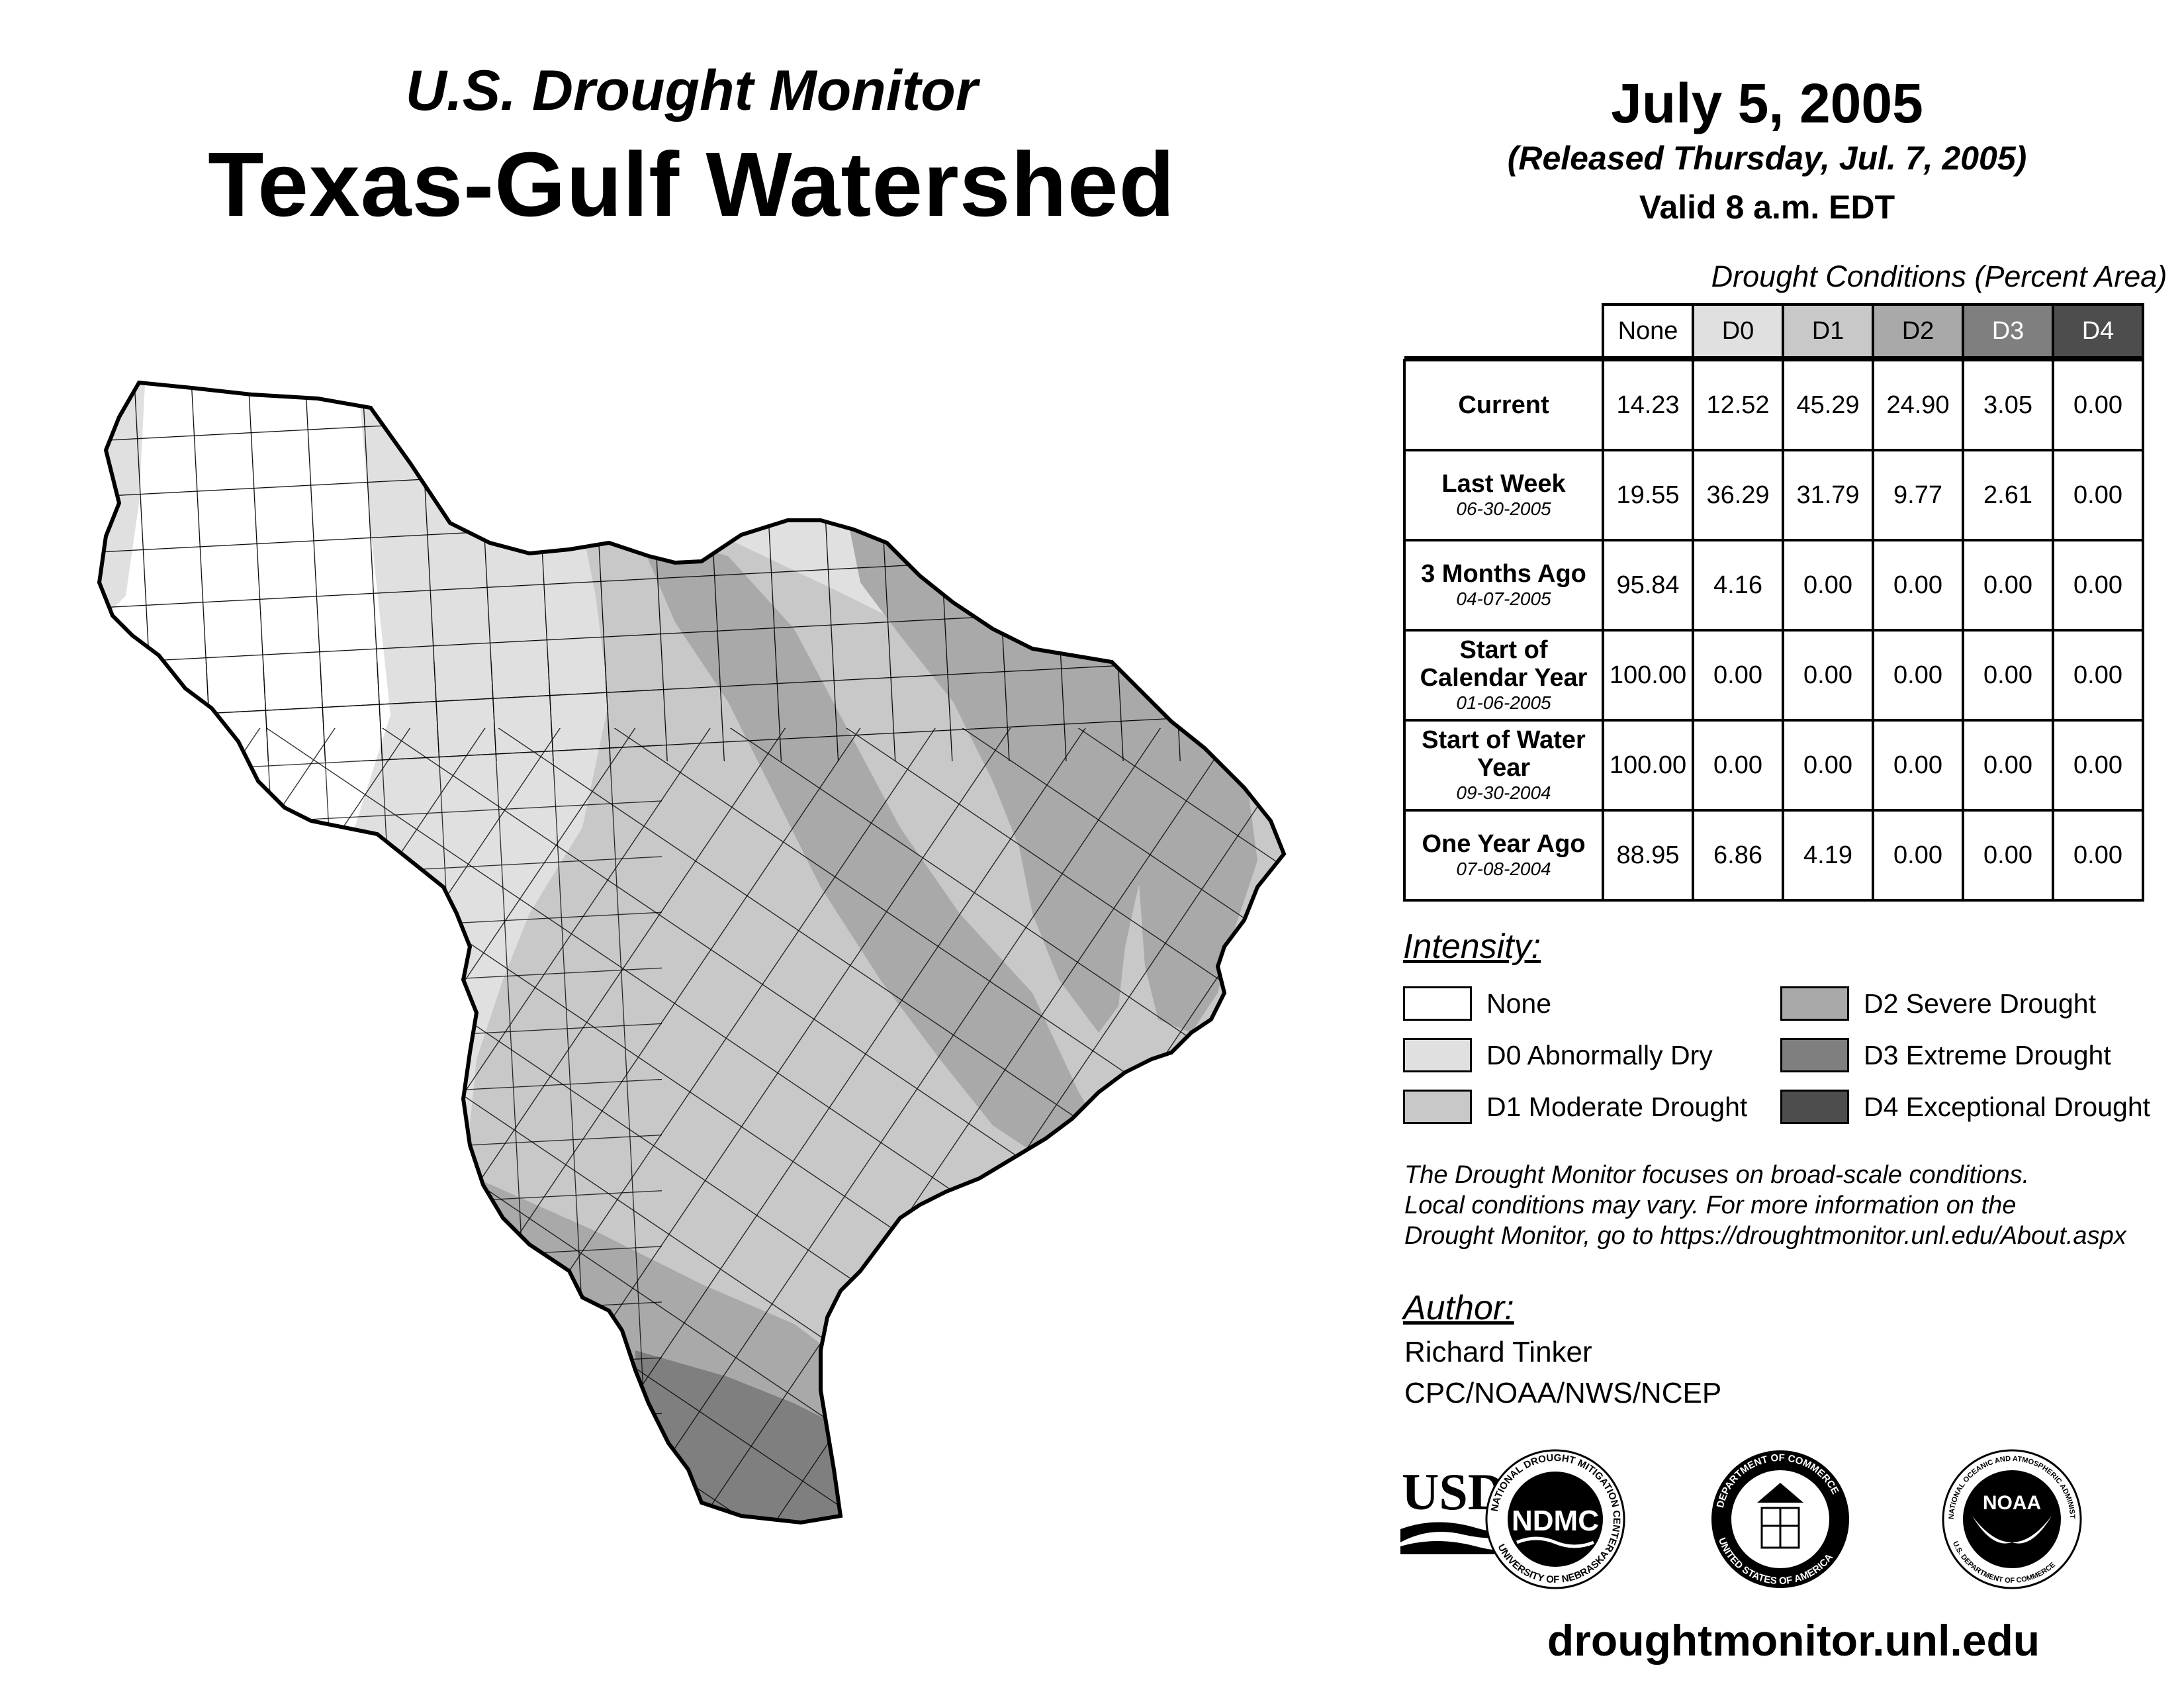 The image size is (2184, 1688). I want to click on row-date: 09-30-2004, so click(1504, 792).